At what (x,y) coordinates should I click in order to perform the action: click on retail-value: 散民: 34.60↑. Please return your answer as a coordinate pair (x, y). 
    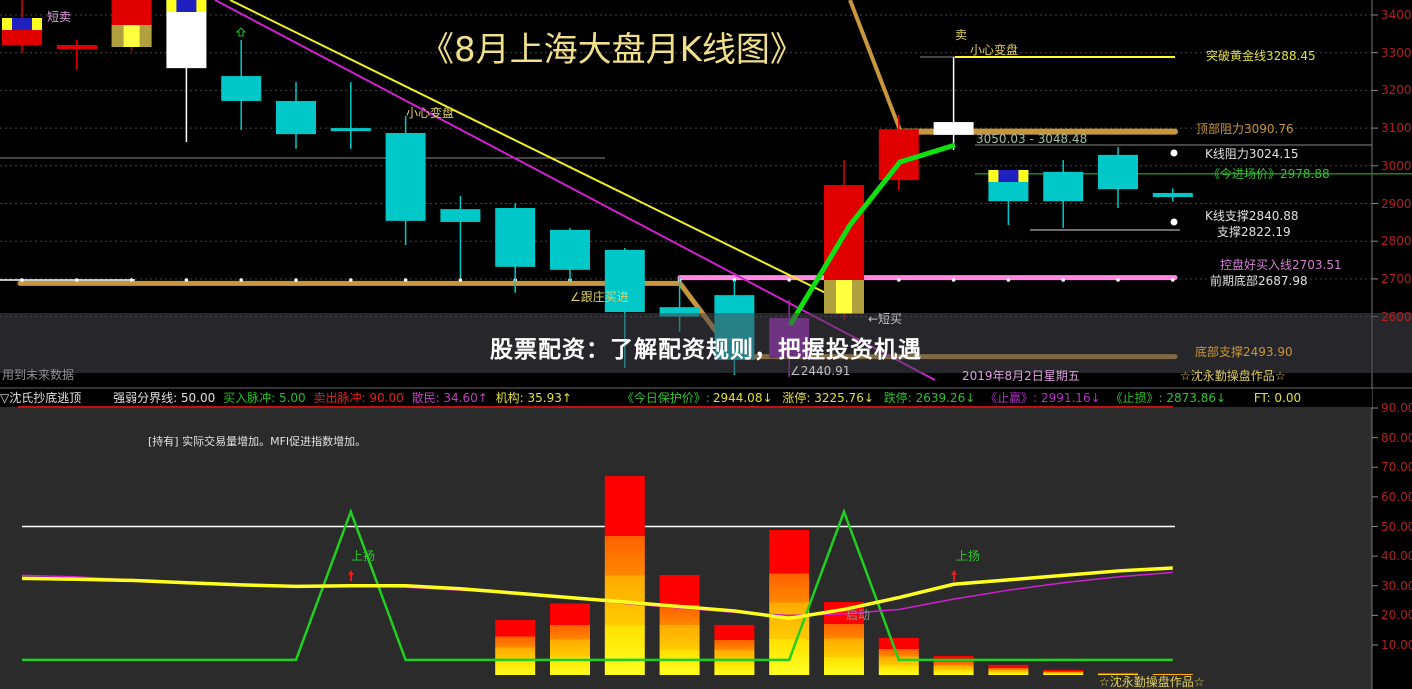
    Looking at the image, I should click on (449, 398).